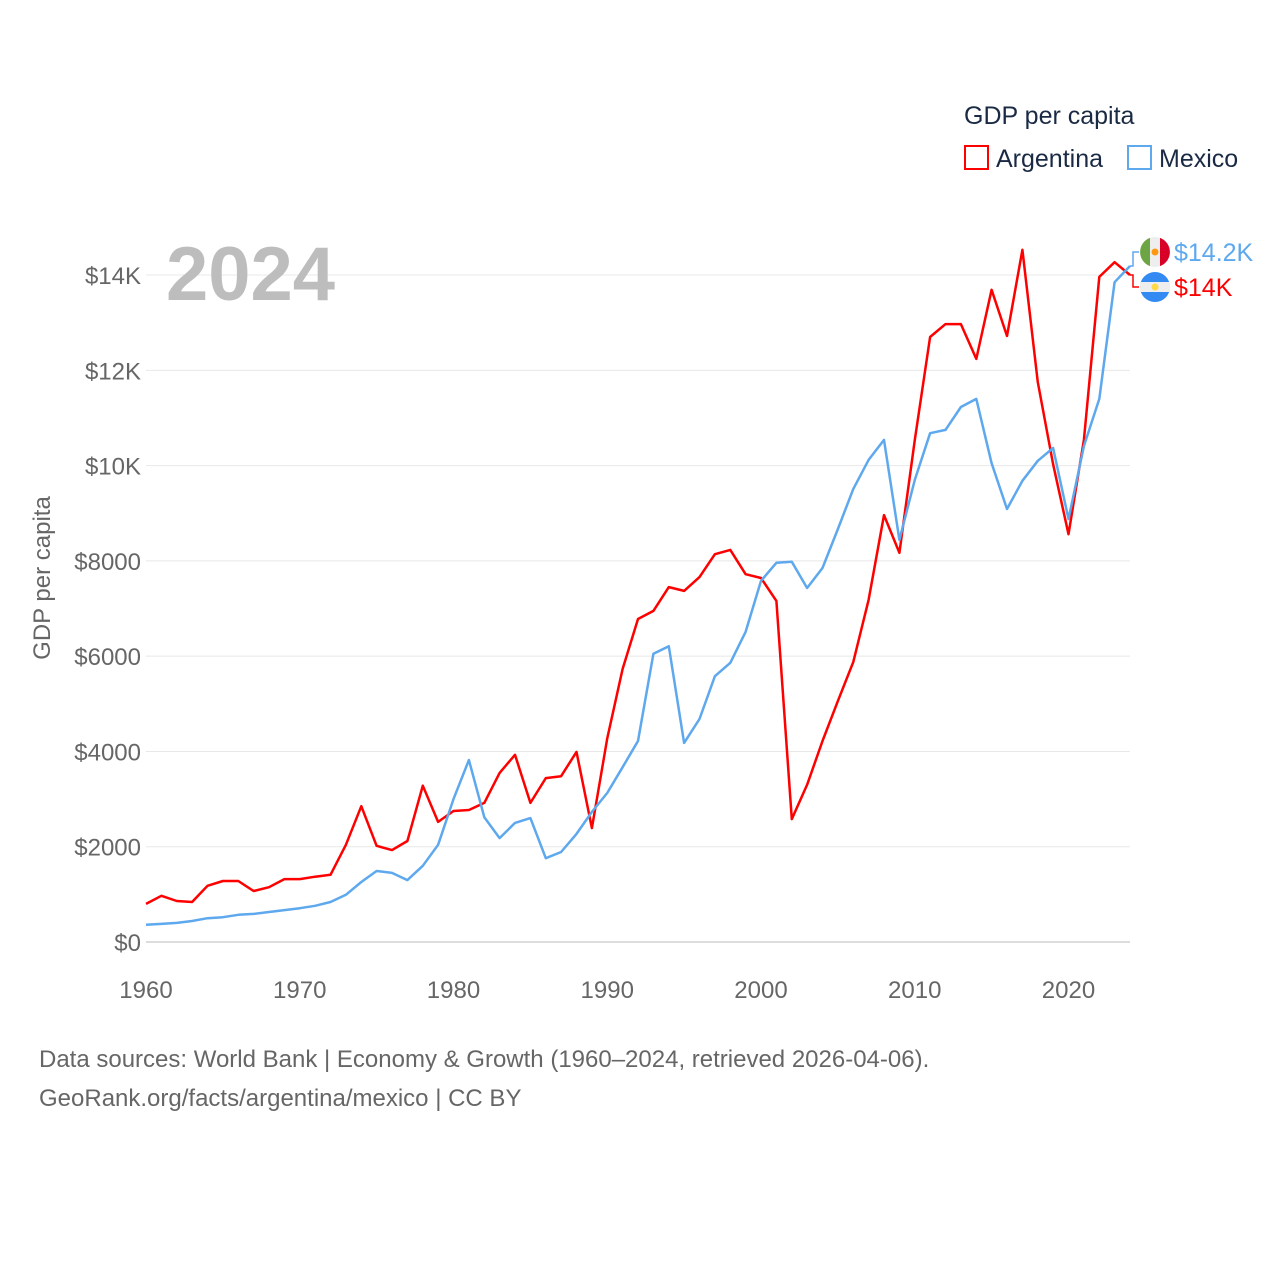  Describe the element at coordinates (299, 990) in the screenshot. I see `x-tick-label: 1970` at that location.